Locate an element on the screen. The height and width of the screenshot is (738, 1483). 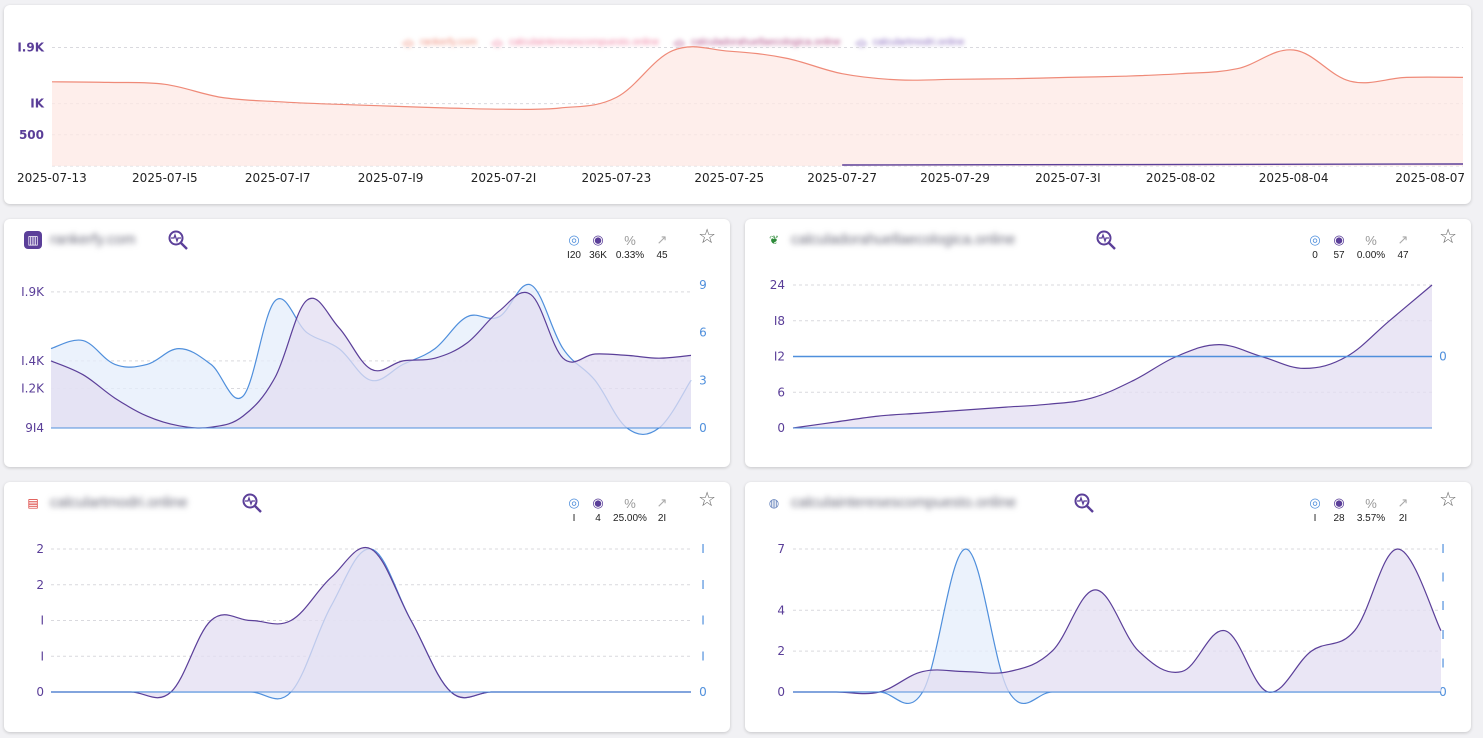
legend-item: calculartmodri.online is located at coordinates (909, 42).